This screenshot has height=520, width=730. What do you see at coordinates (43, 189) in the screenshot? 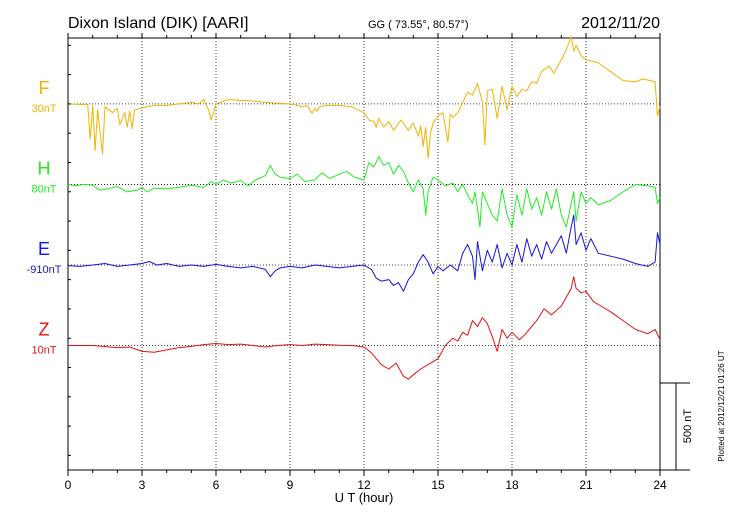
I see `series-baseline-label-h: 80nT` at bounding box center [43, 189].